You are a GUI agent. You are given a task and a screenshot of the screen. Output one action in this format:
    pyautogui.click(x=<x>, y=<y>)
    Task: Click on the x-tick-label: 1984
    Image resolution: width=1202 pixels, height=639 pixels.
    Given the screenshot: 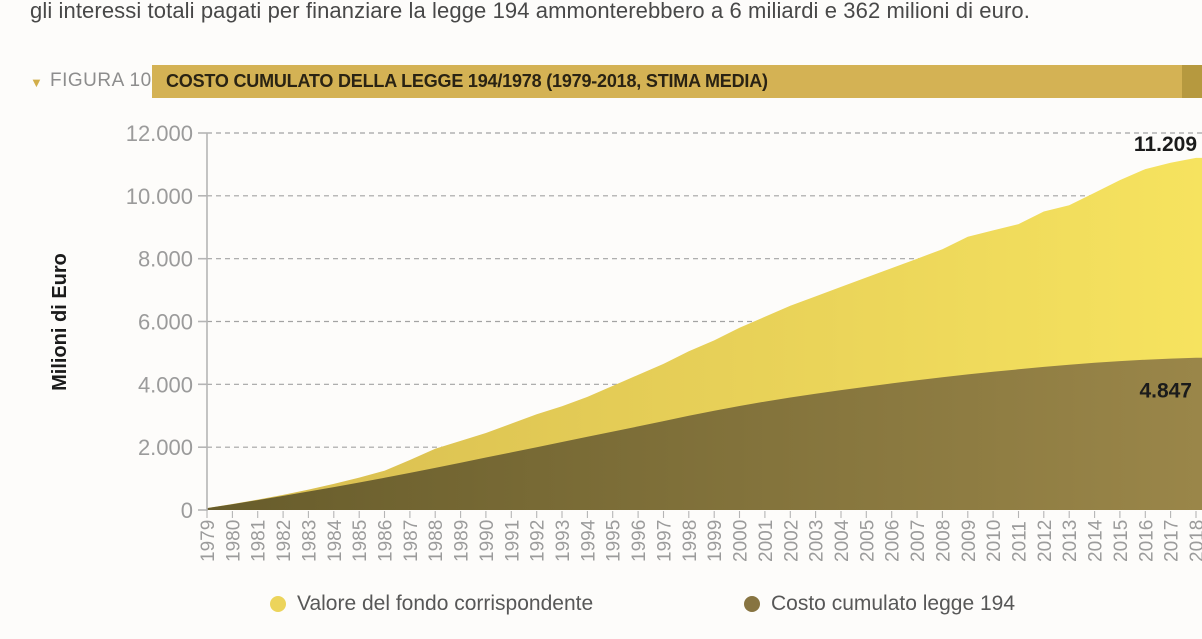 What is the action you would take?
    pyautogui.click(x=335, y=540)
    